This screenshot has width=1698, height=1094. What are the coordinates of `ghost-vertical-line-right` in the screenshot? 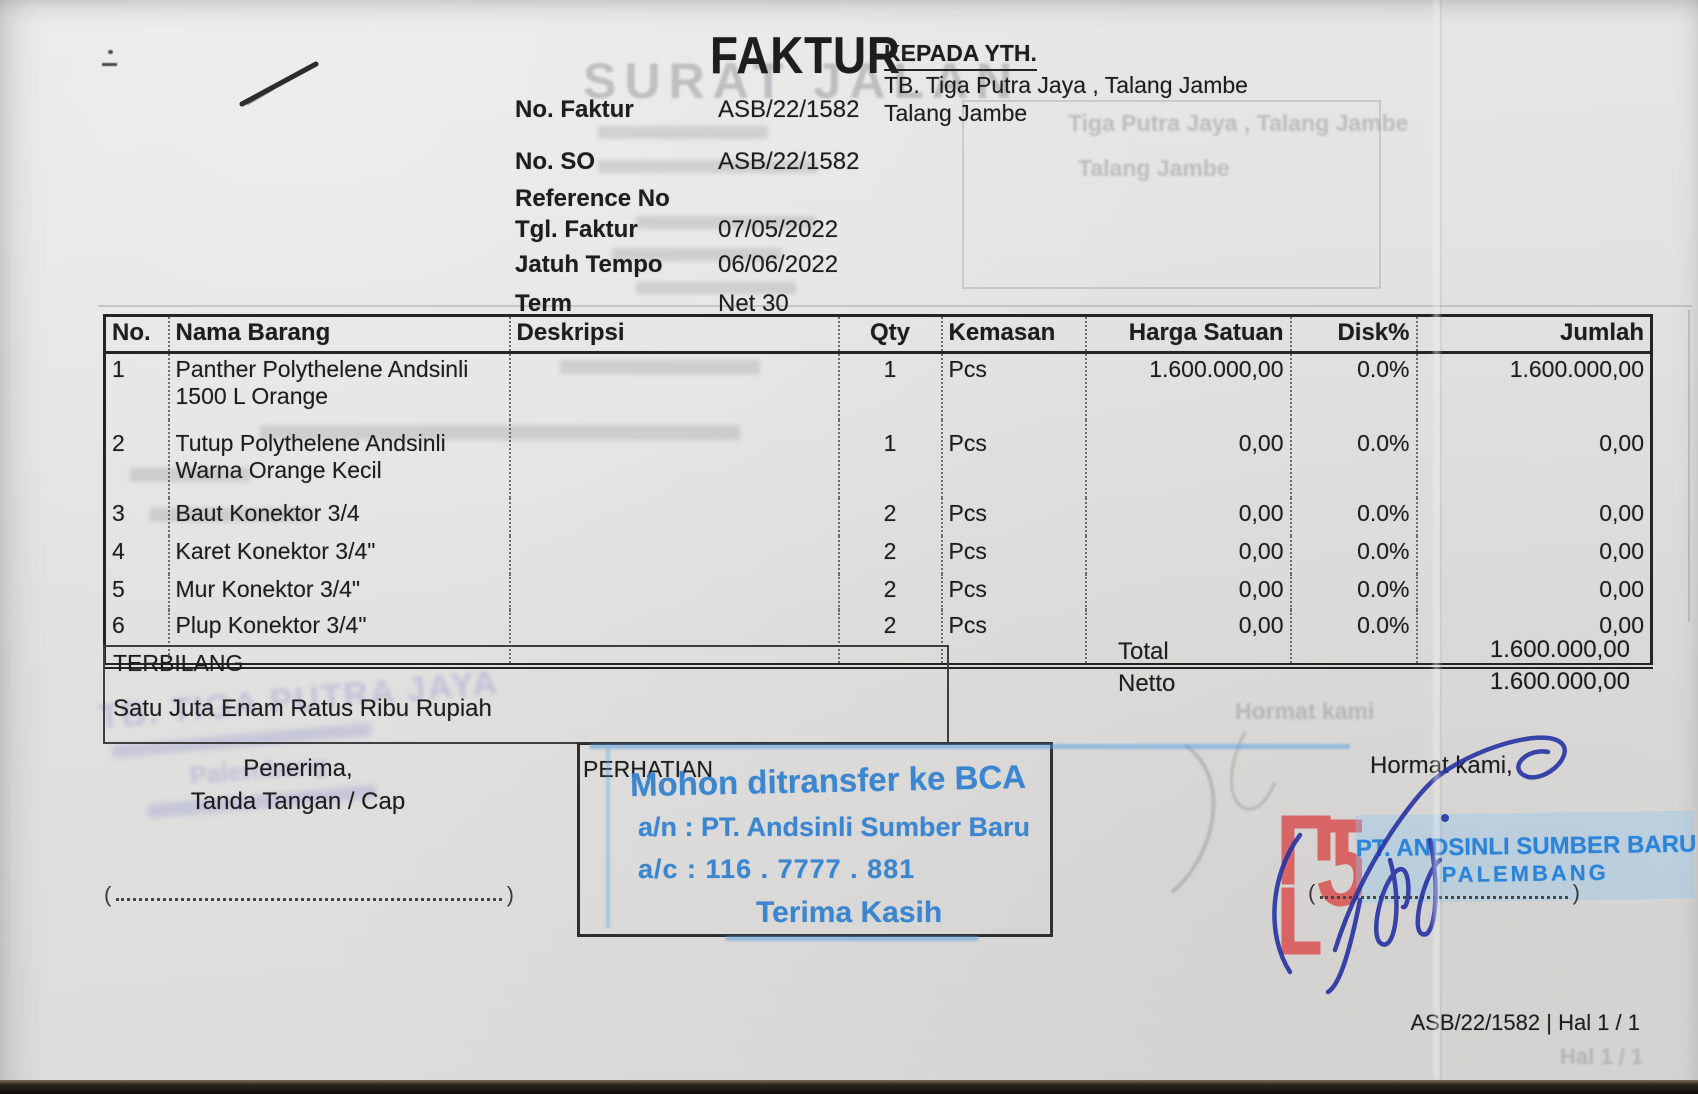 It's located at (1689, 466).